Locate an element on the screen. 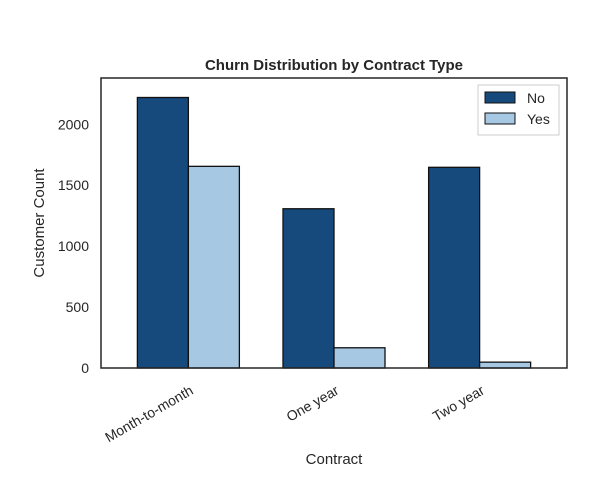  y-tick-label: 1000 is located at coordinates (73, 246).